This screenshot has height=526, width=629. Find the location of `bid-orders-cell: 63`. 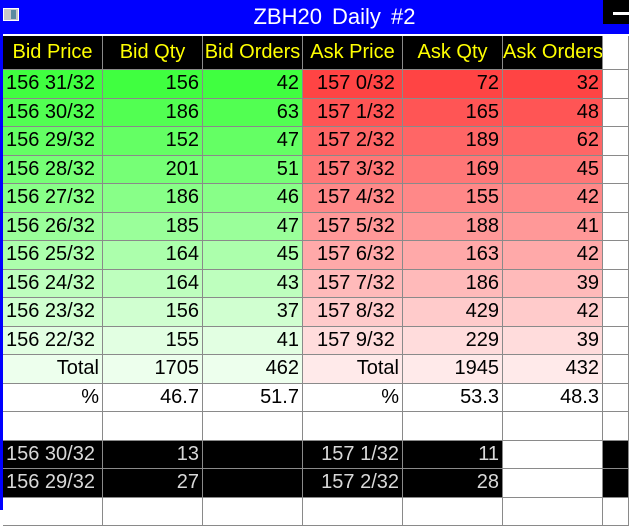

bid-orders-cell: 63 is located at coordinates (253, 113).